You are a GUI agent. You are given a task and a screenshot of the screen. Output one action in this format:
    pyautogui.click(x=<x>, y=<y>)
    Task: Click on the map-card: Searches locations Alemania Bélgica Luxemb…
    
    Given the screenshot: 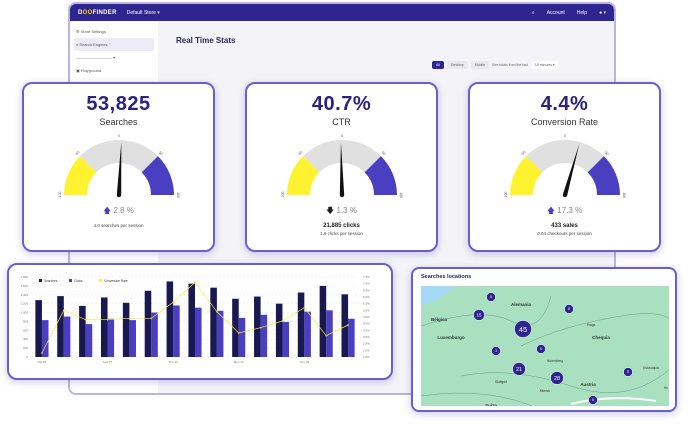 What is the action you would take?
    pyautogui.click(x=544, y=339)
    